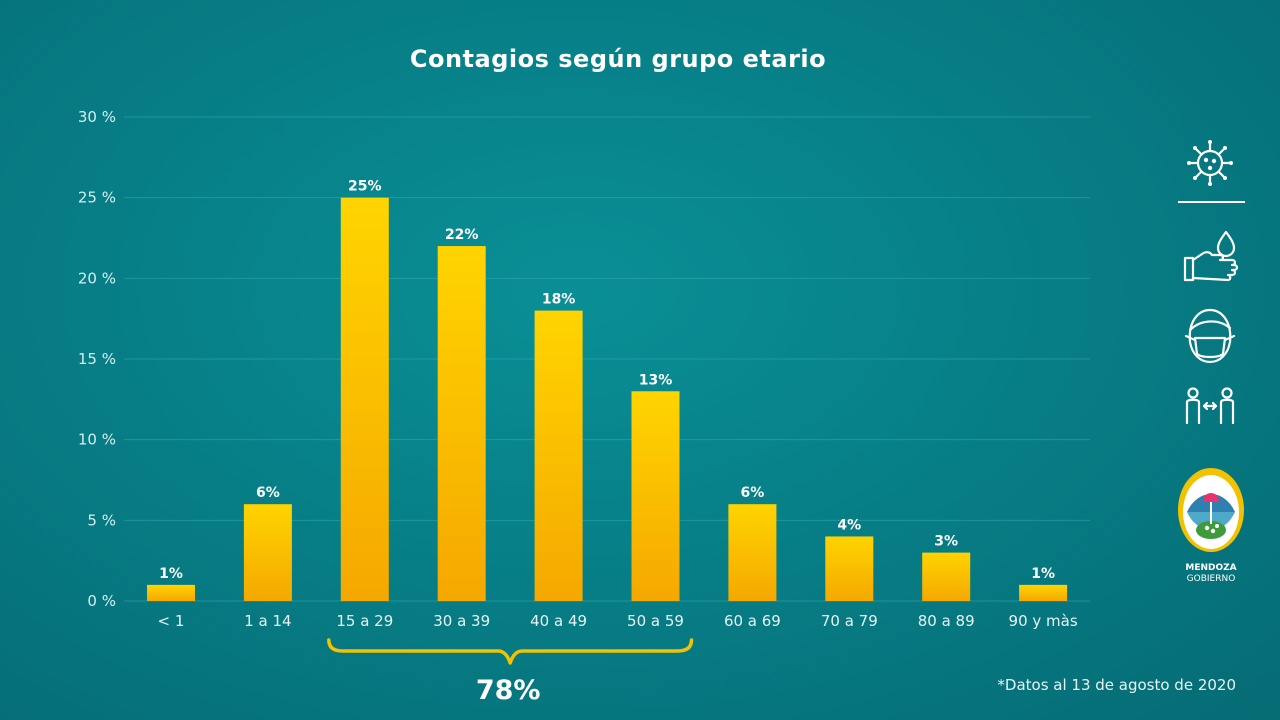  I want to click on data-label: 18%, so click(559, 300).